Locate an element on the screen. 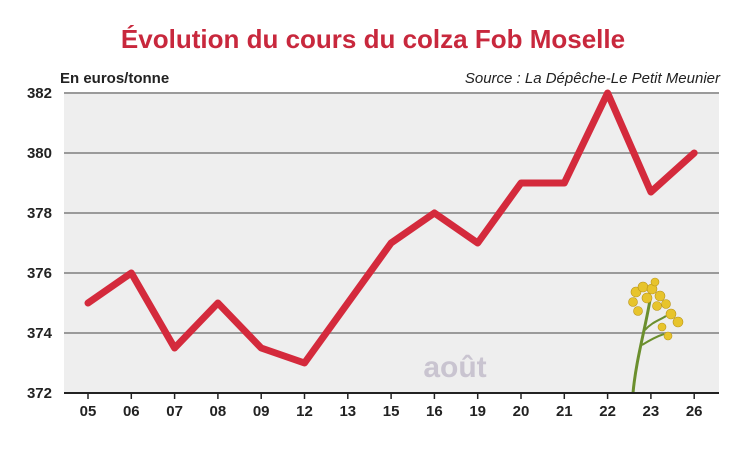  x-tick-label: 20 is located at coordinates (521, 411).